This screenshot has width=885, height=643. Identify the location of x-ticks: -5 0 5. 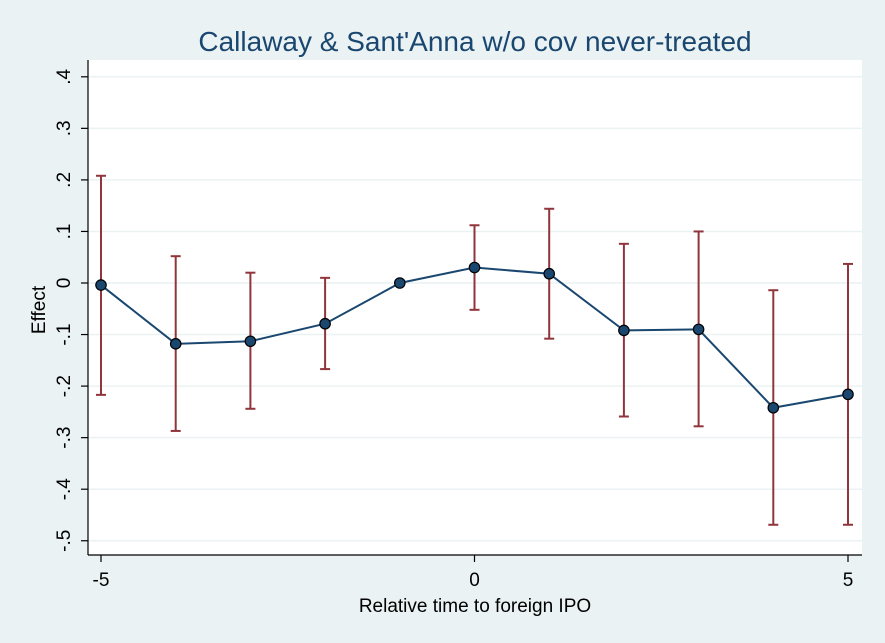
(473, 573).